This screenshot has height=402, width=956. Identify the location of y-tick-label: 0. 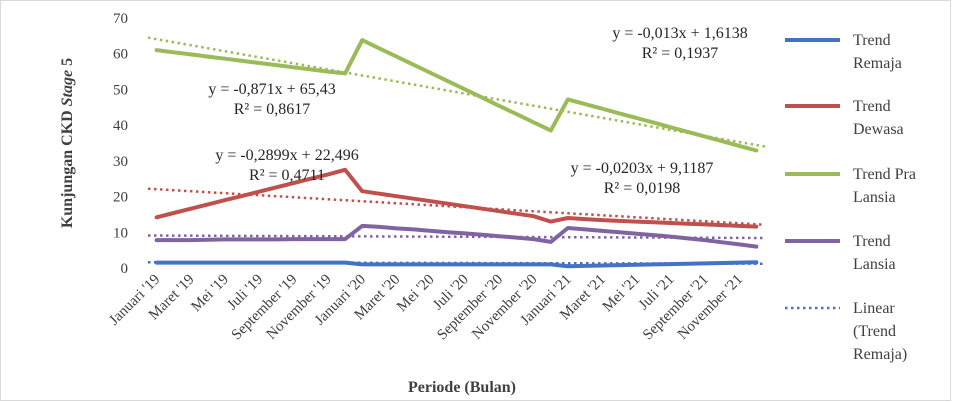
(125, 269).